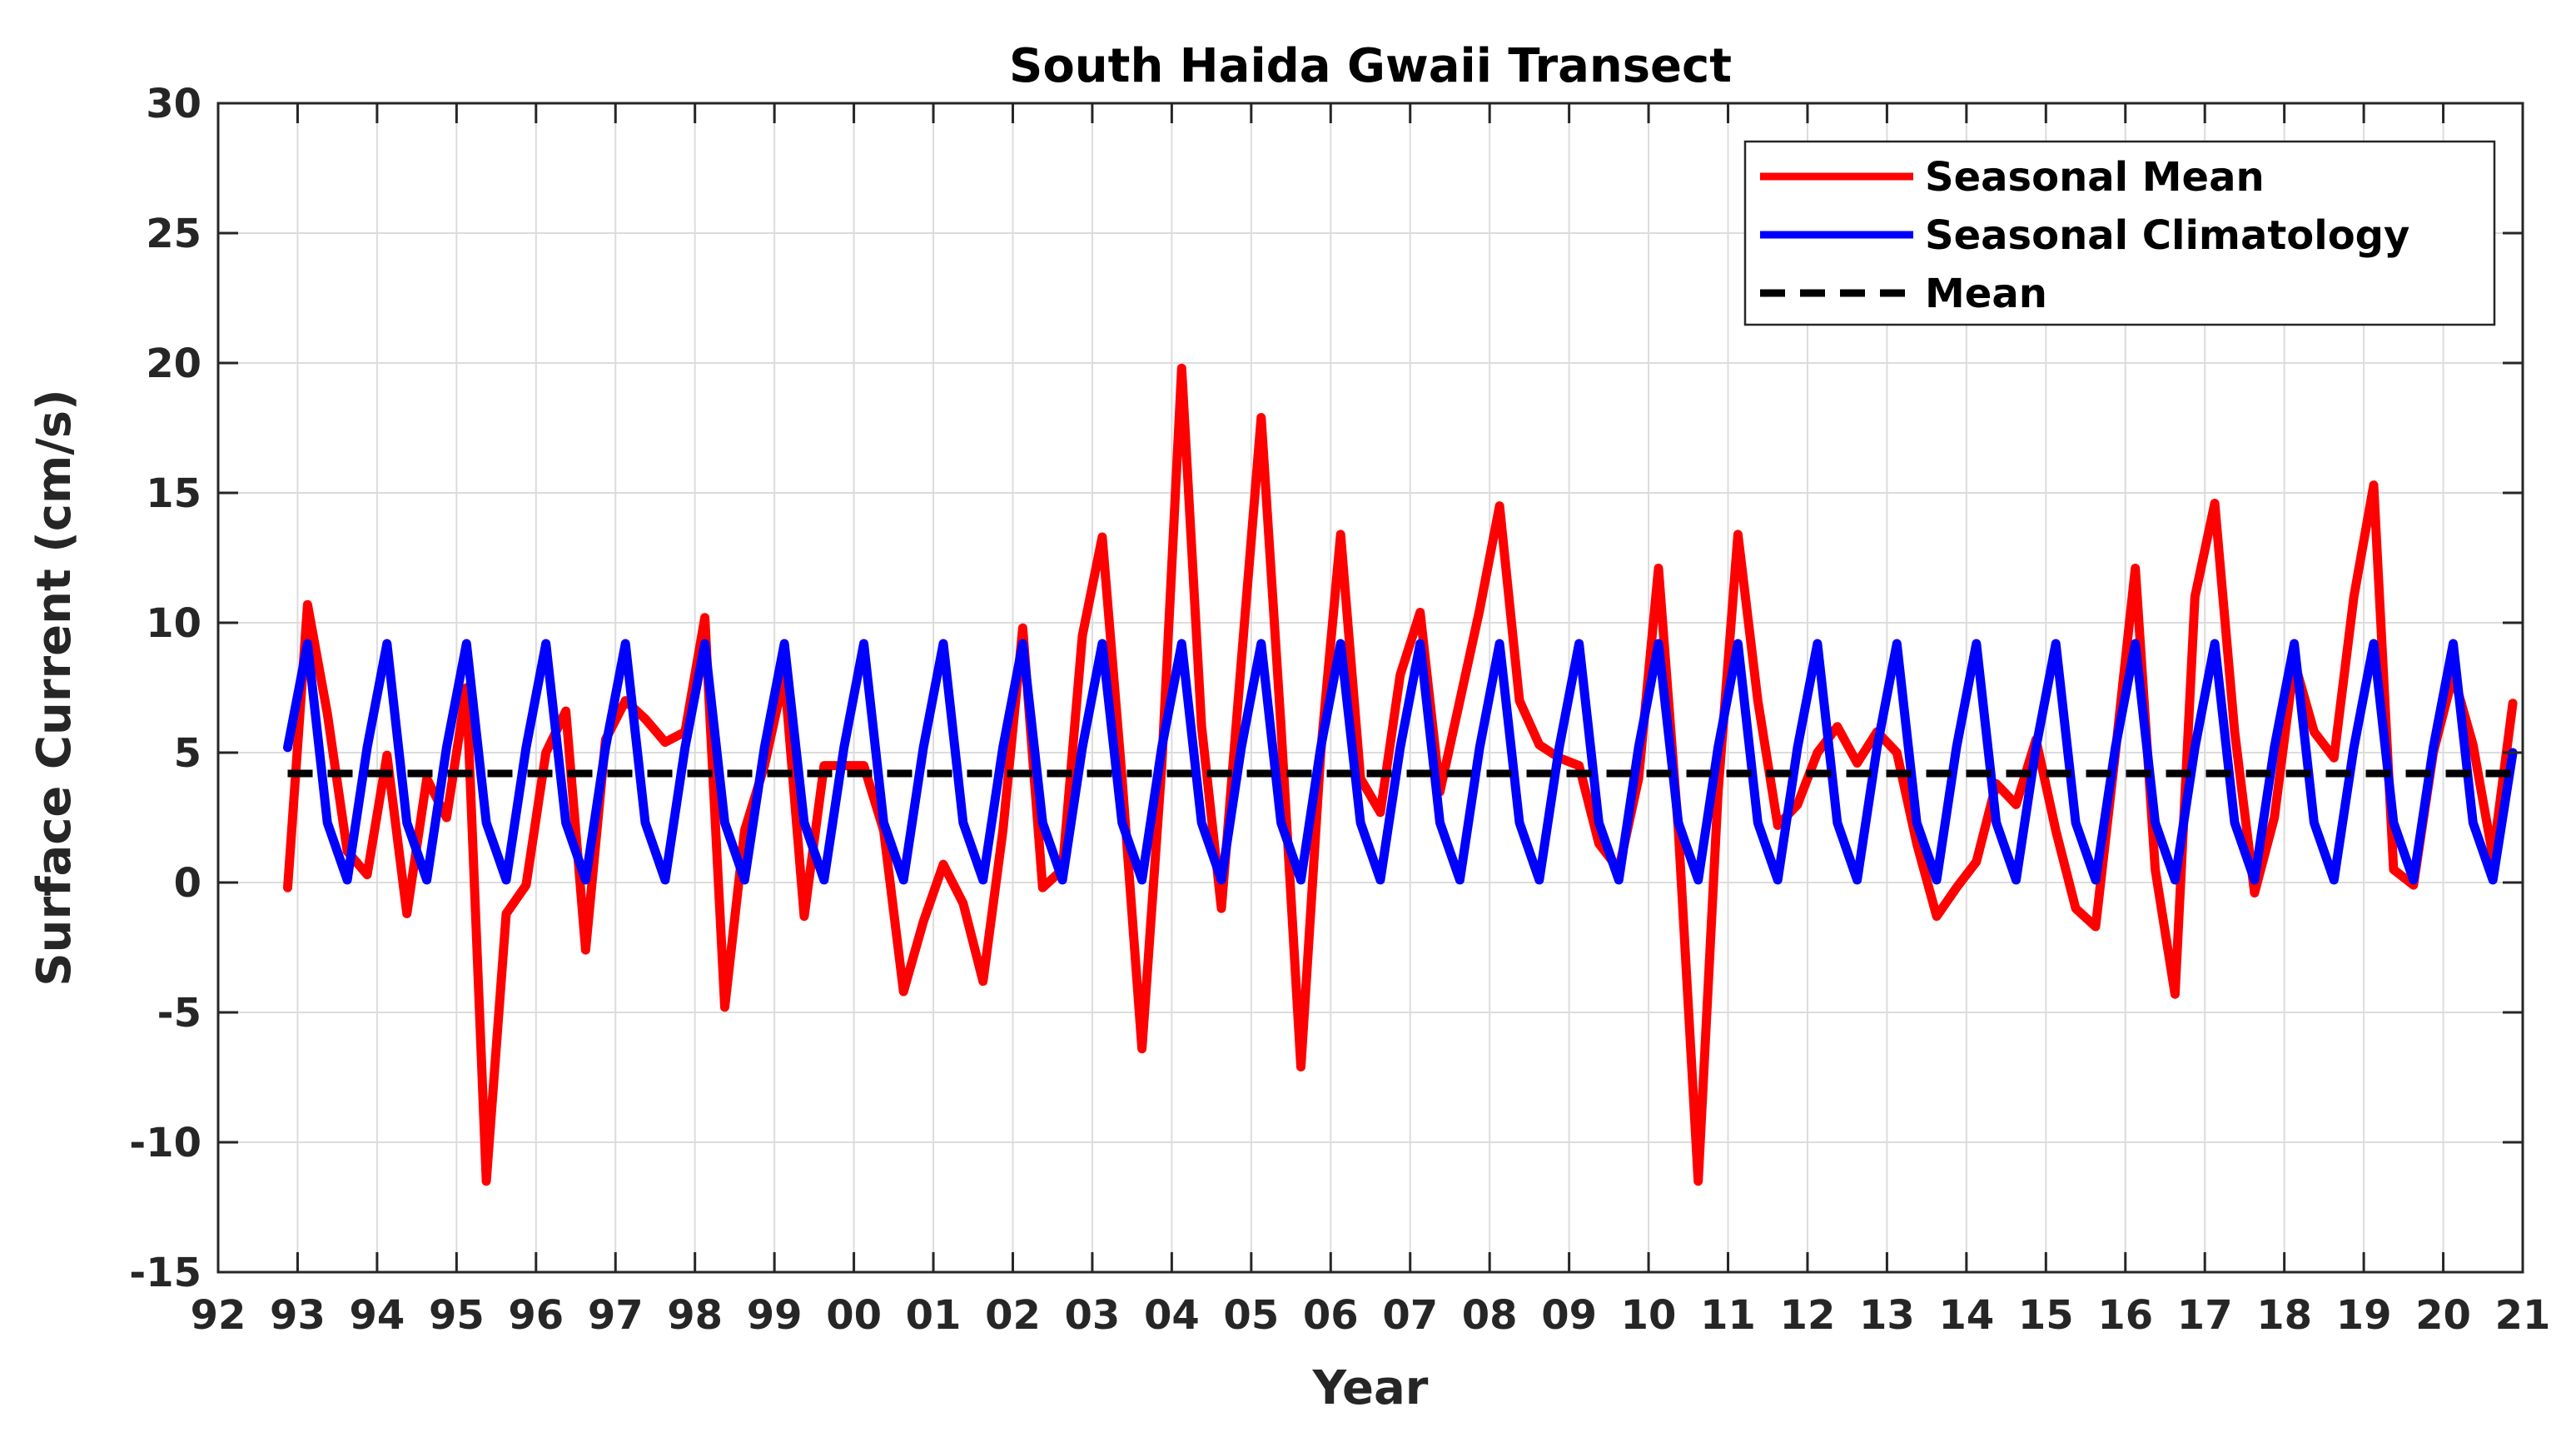 This screenshot has width=2576, height=1432. What do you see at coordinates (1370, 1388) in the screenshot?
I see `x-axis-title: Year` at bounding box center [1370, 1388].